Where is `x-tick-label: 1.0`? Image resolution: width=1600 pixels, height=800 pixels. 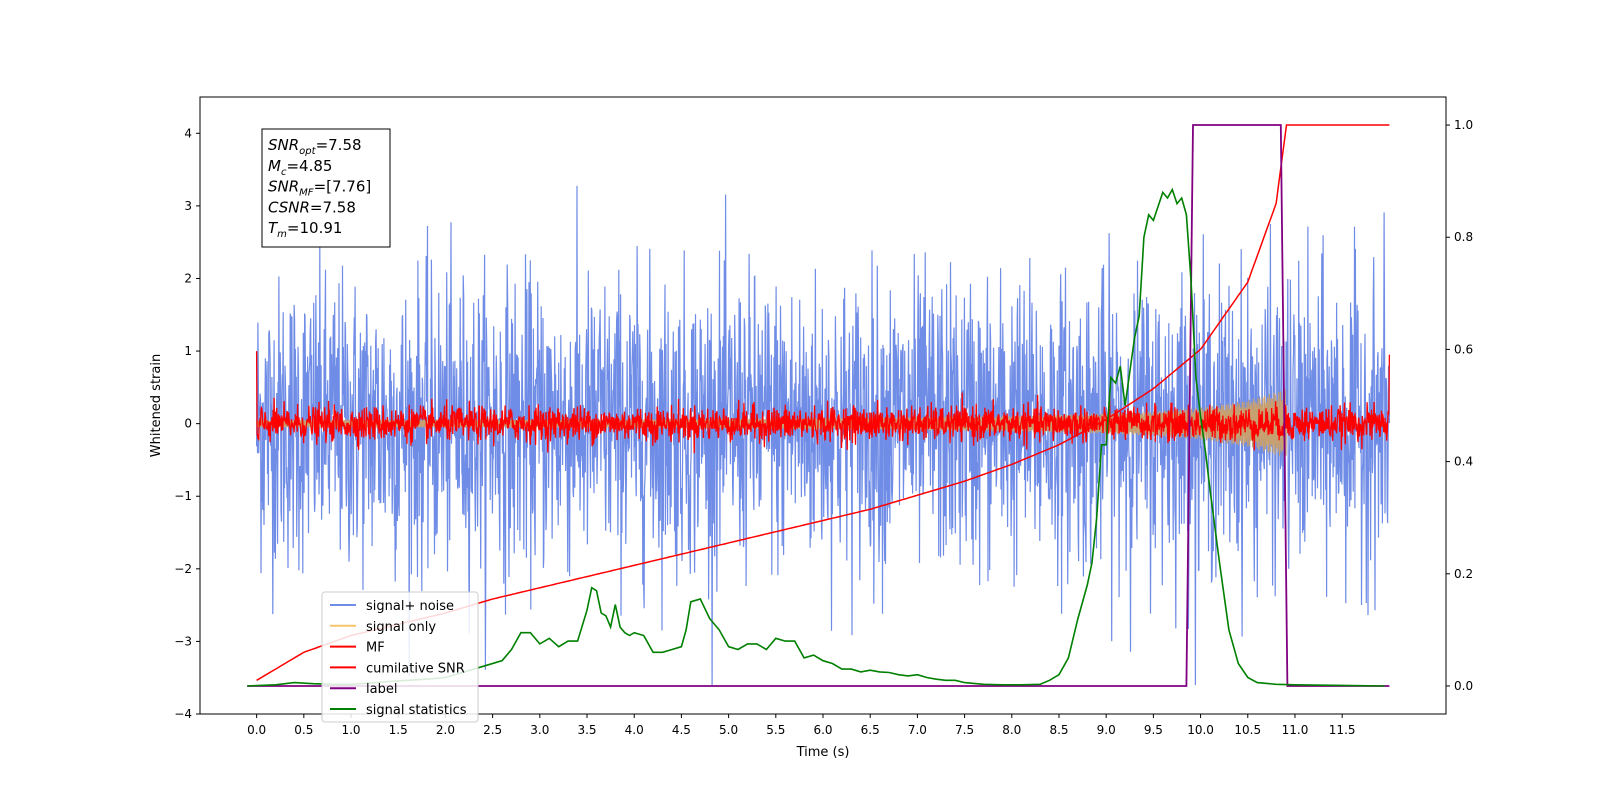 x-tick-label: 1.0 is located at coordinates (350, 730).